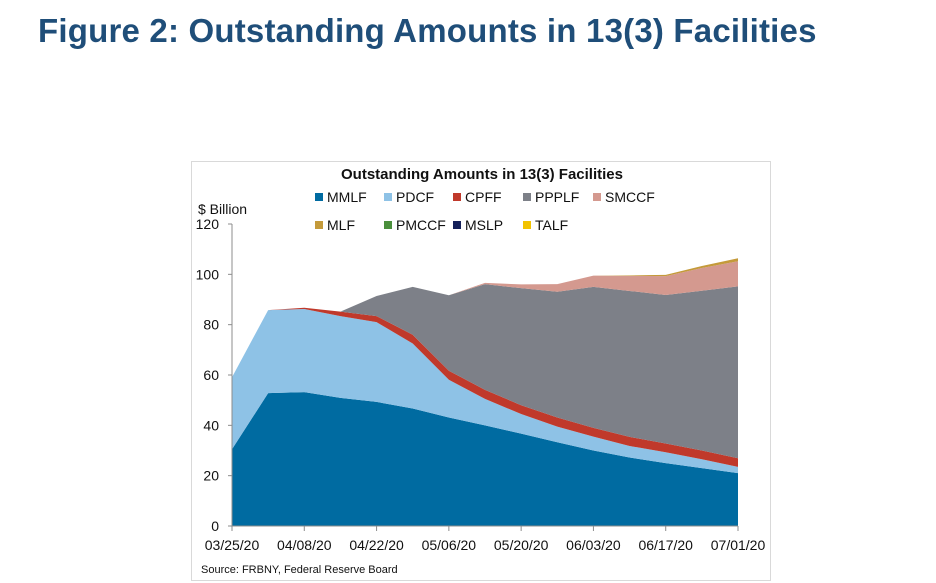  What do you see at coordinates (211, 476) in the screenshot?
I see `y-tick-label: 20` at bounding box center [211, 476].